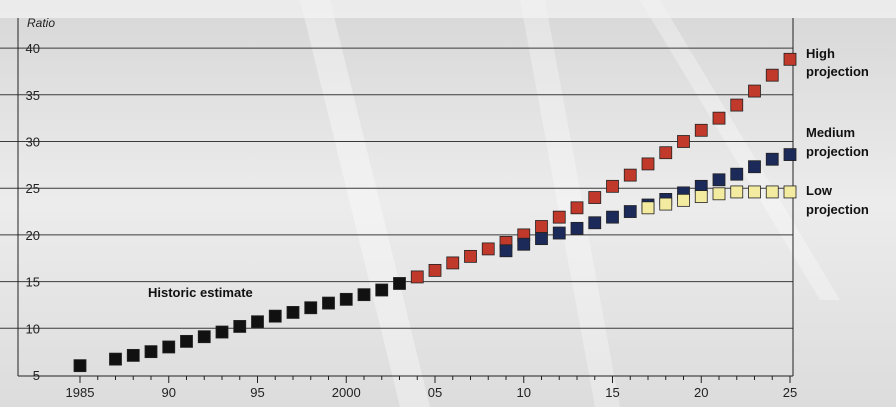 The width and height of the screenshot is (896, 407). What do you see at coordinates (790, 392) in the screenshot?
I see `x-tick-label: 25` at bounding box center [790, 392].